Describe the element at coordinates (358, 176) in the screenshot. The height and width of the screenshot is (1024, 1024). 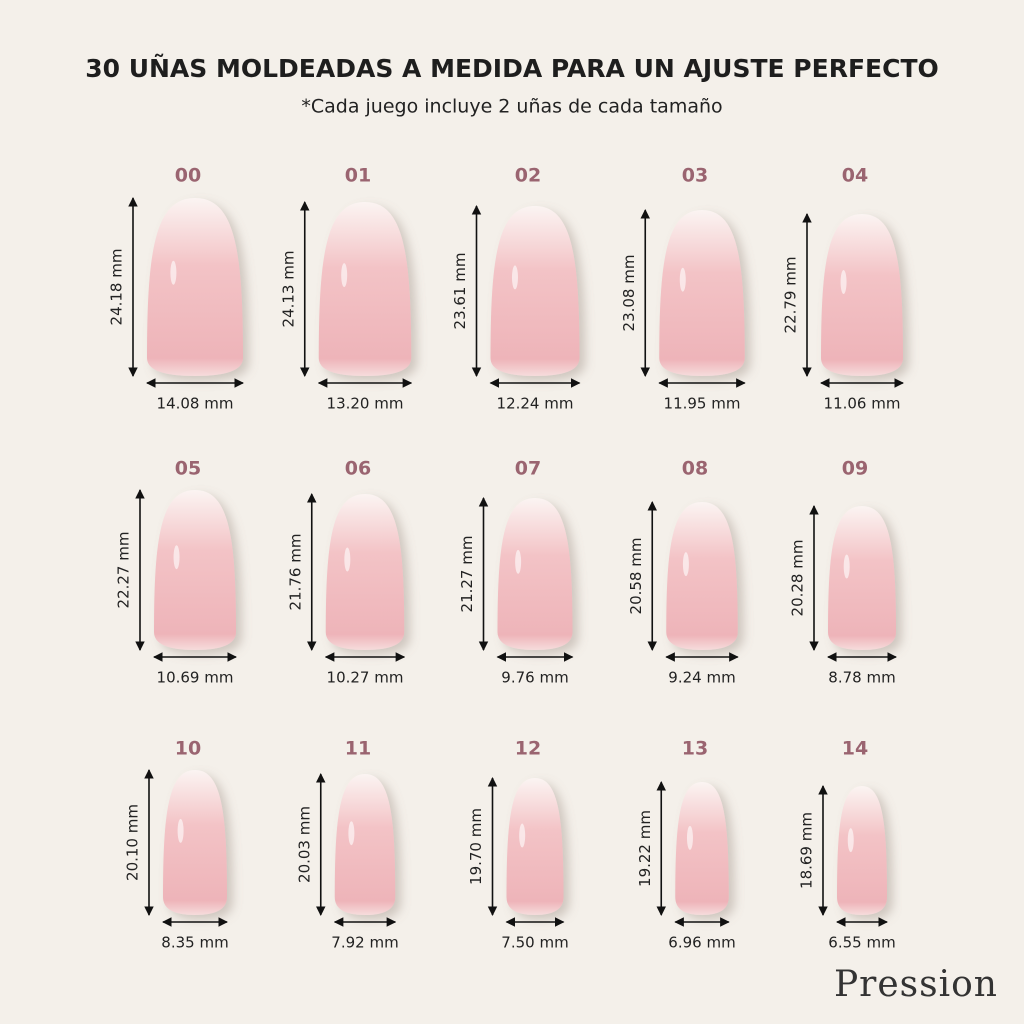
I see `size-label: 01` at that location.